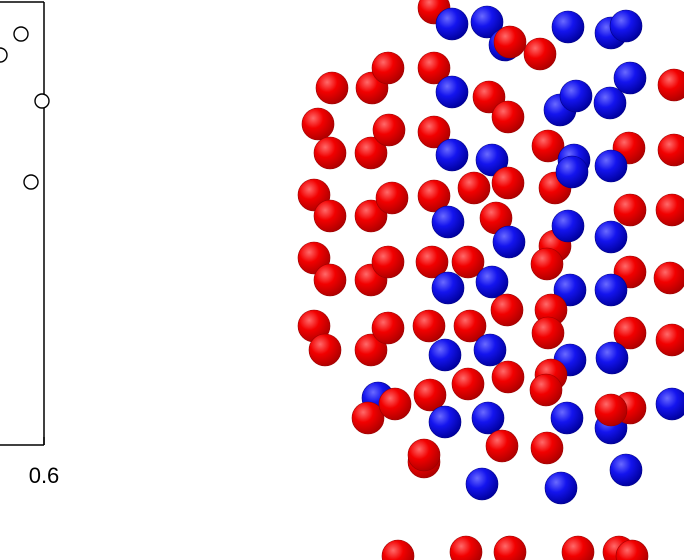  Describe the element at coordinates (44, 475) in the screenshot. I see `x-tick-label: 0.6` at that location.